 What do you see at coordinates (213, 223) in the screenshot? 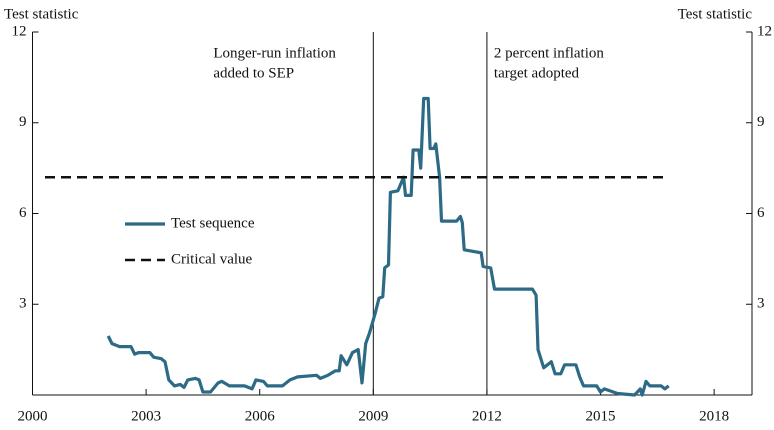
I see `legend-label: Test sequence` at bounding box center [213, 223].